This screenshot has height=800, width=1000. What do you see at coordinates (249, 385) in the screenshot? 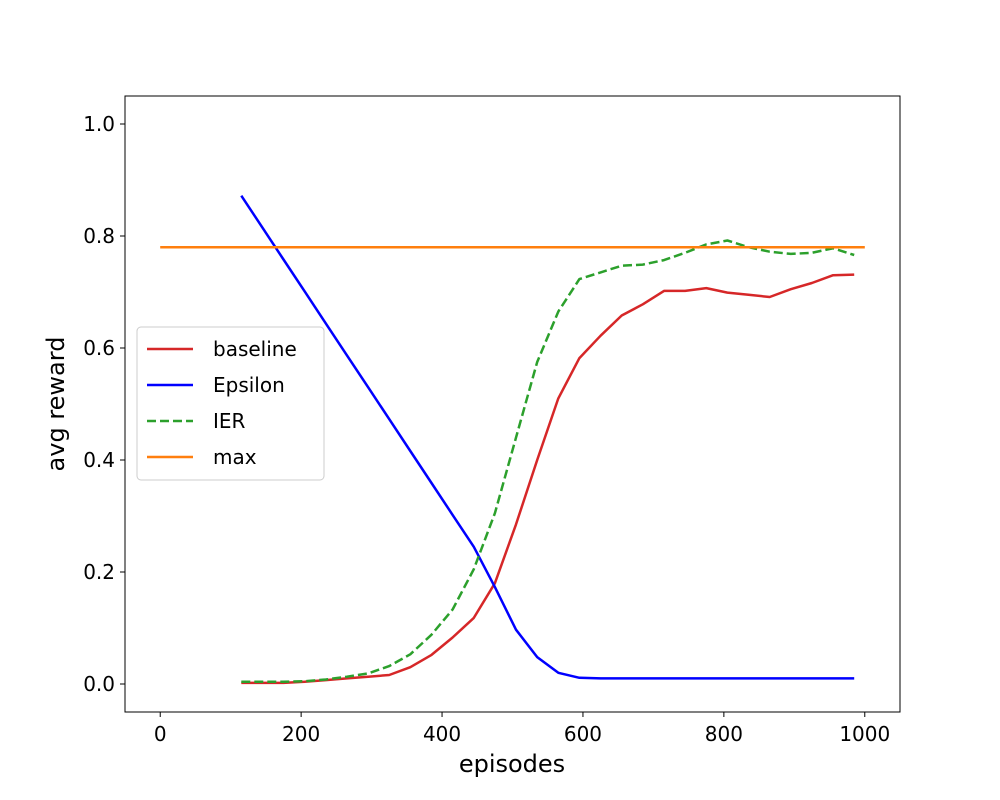
I see `legend-label-epsilon: Epsilon` at bounding box center [249, 385].